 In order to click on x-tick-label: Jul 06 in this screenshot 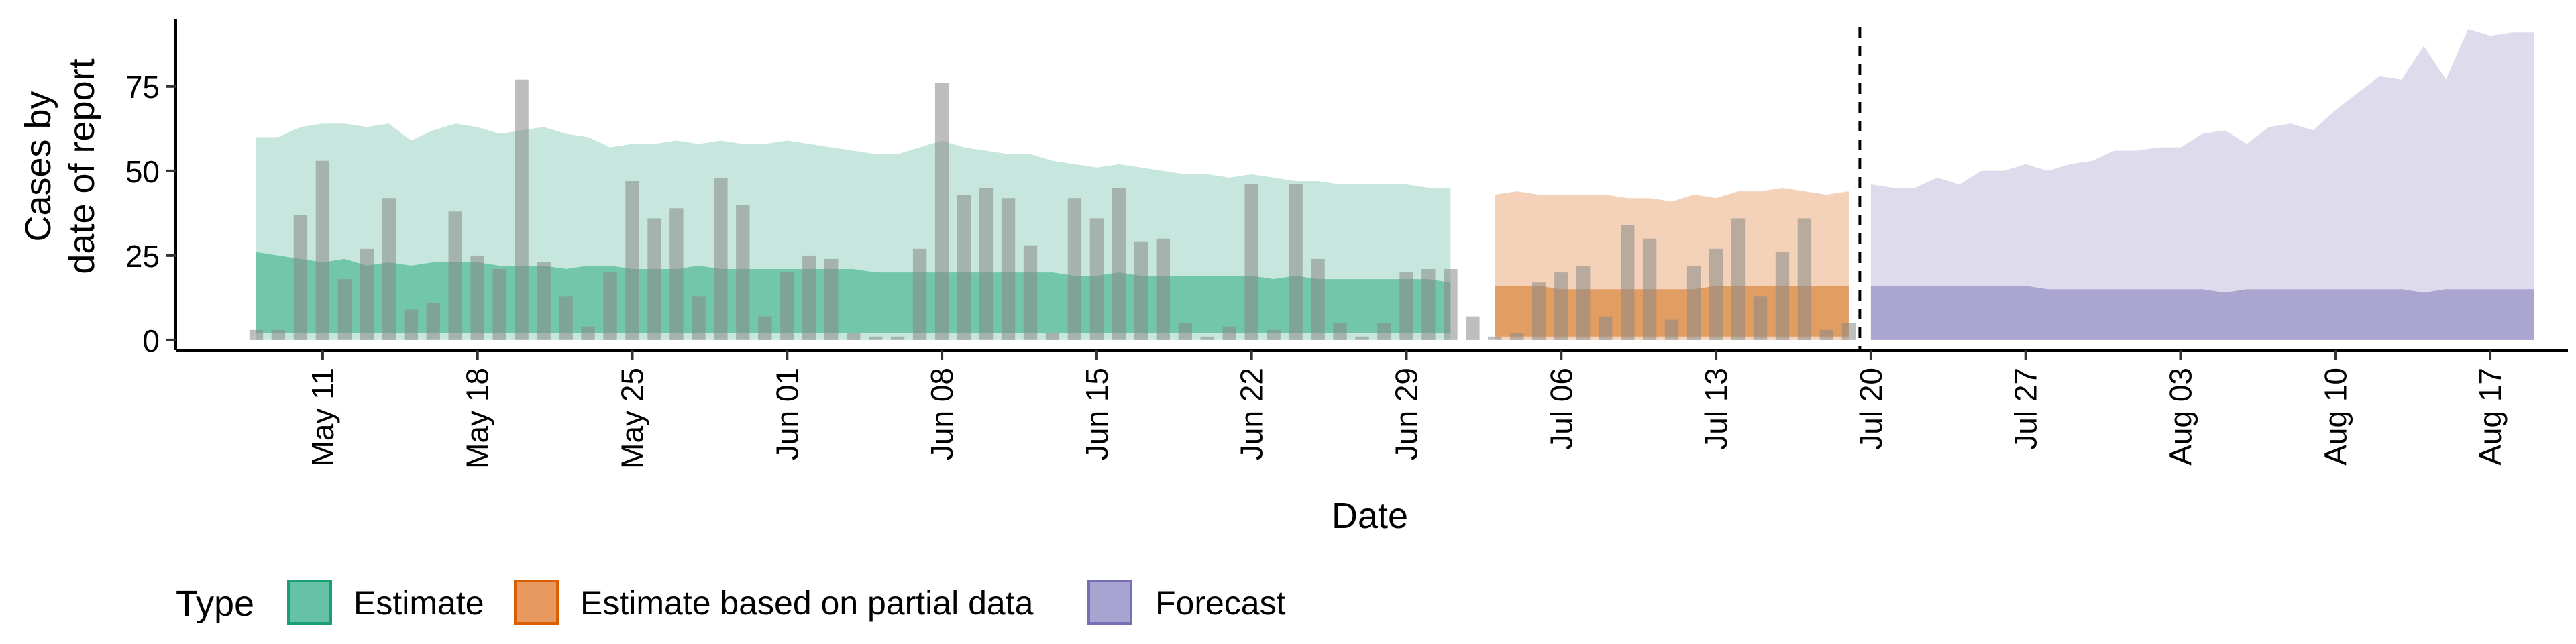, I will do `click(1561, 409)`.